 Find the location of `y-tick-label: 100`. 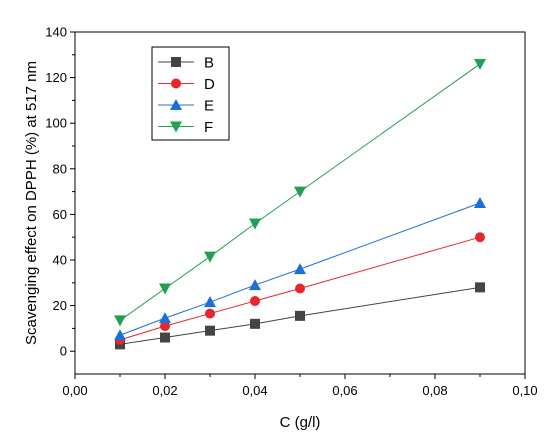

y-tick-label: 100 is located at coordinates (56, 123).